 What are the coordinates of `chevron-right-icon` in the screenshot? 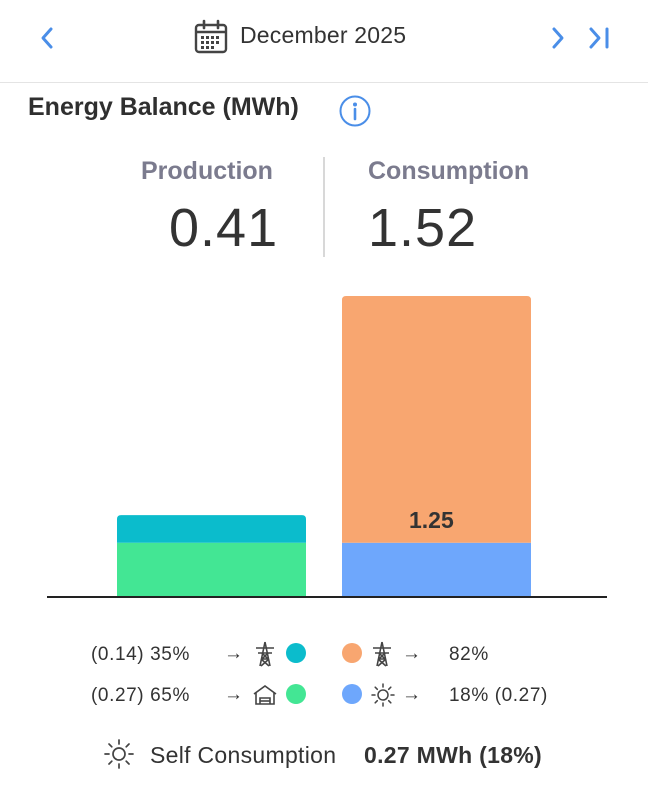 It's located at (558, 38).